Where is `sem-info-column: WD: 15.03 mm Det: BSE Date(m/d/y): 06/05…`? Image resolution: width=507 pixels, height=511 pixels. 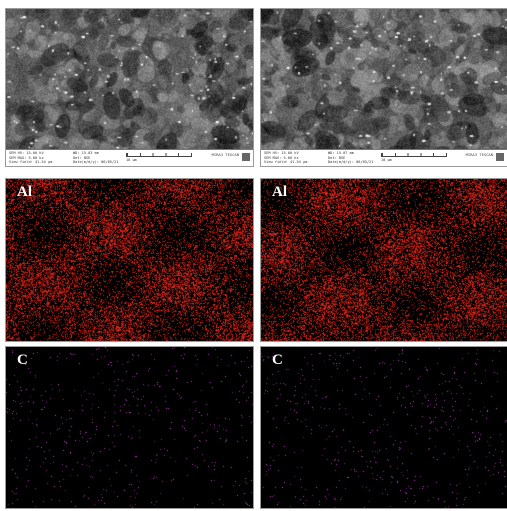 sem-info-column: WD: 15.03 mm Det: BSE Date(m/d/y): 06/05… is located at coordinates (95, 158).